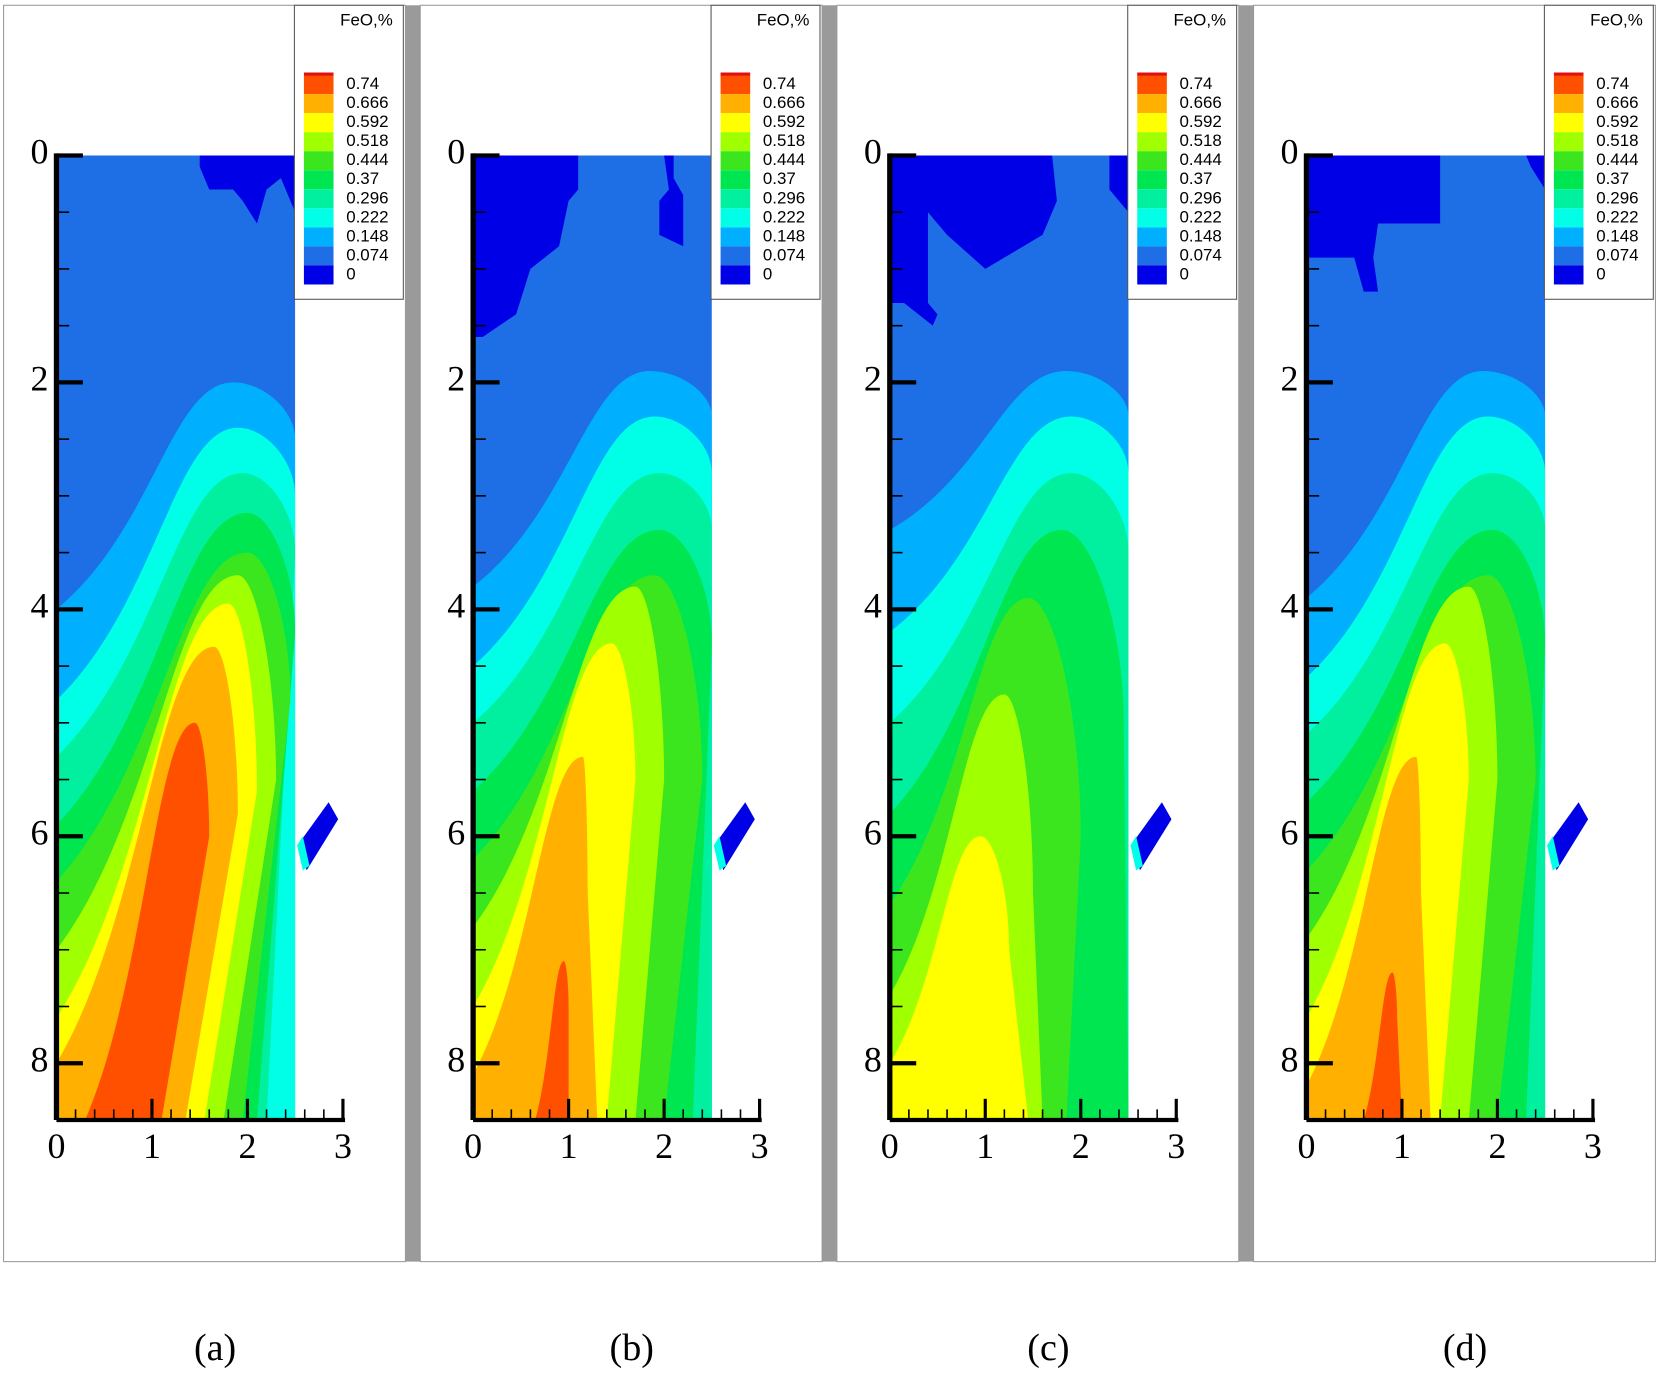 This screenshot has height=1379, width=1659. What do you see at coordinates (1199, 20) in the screenshot?
I see `legend-title: FeO,%` at bounding box center [1199, 20].